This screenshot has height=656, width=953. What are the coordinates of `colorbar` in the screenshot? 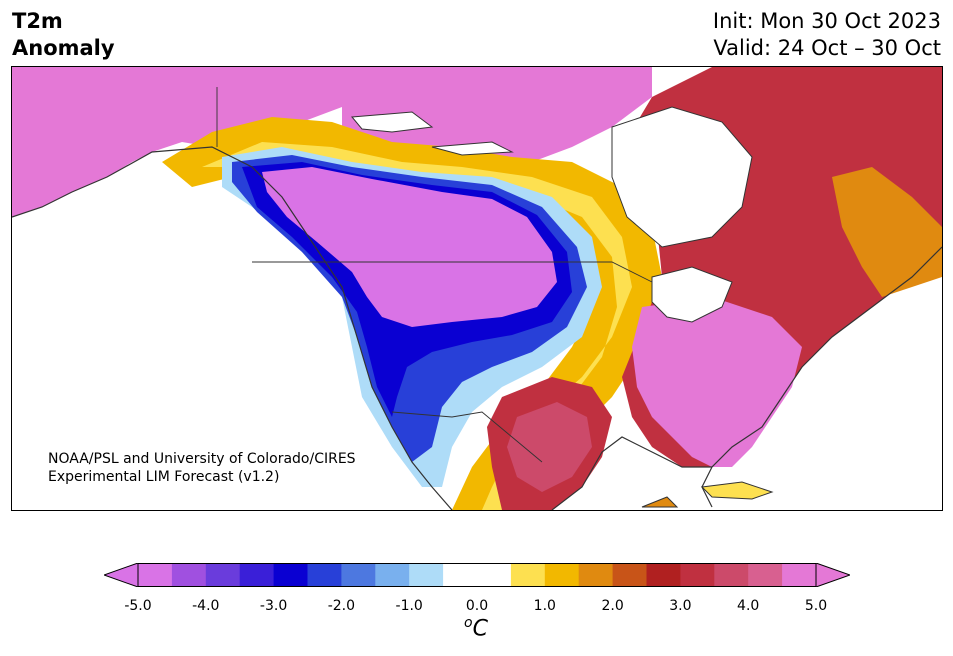 It's located at (477, 575).